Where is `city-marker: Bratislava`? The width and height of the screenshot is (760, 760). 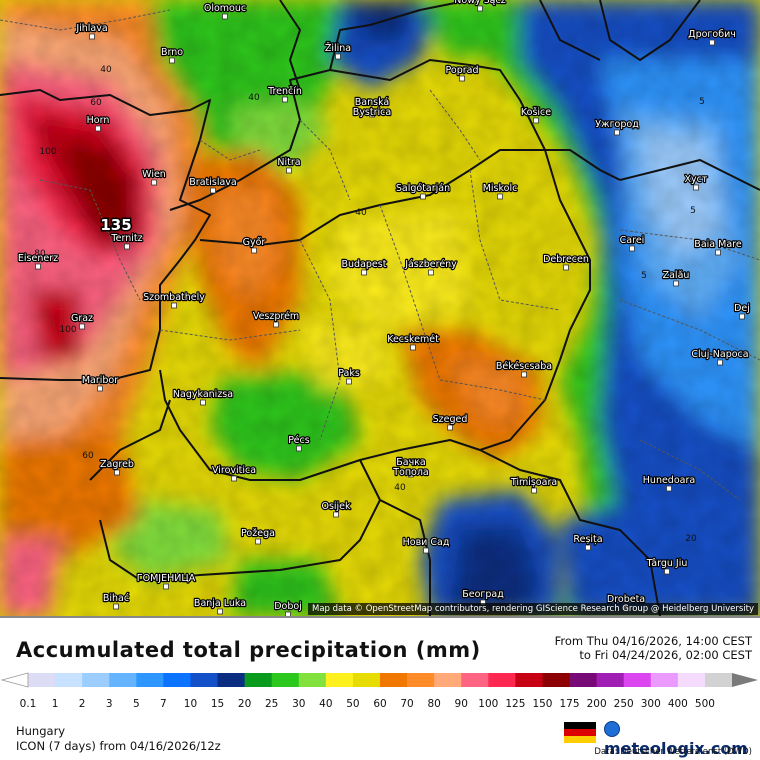
city-marker: Bratislava is located at coordinates (213, 185).